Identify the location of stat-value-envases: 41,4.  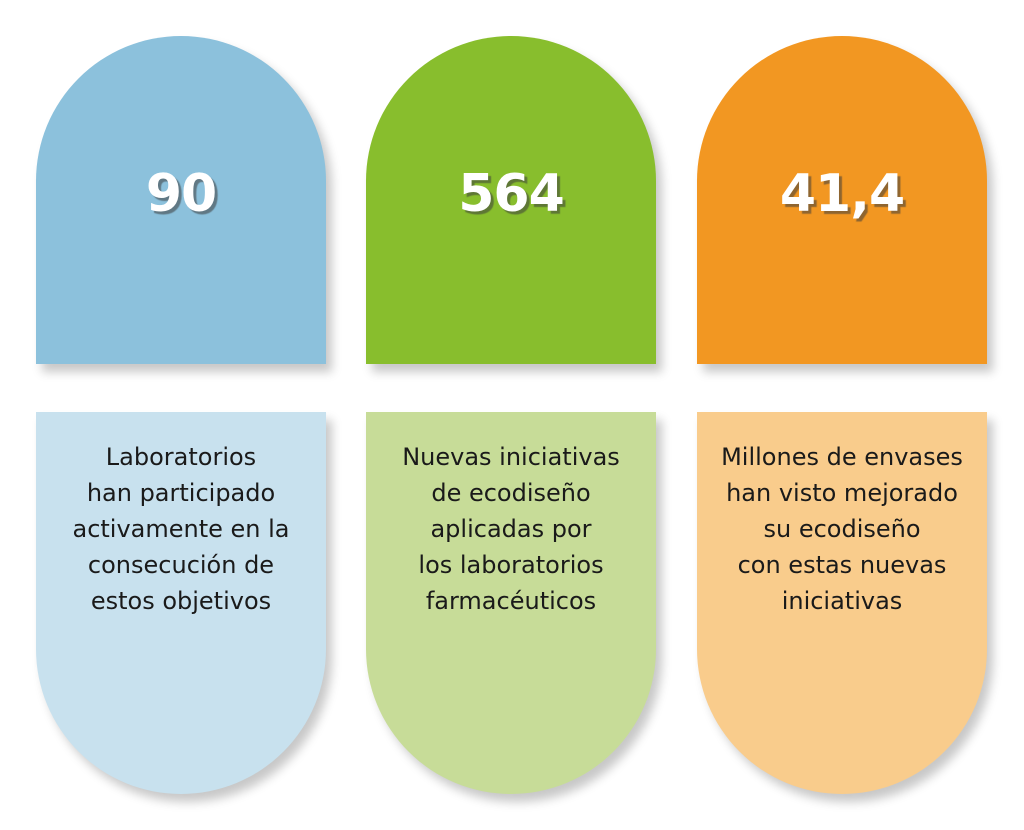
(842, 194).